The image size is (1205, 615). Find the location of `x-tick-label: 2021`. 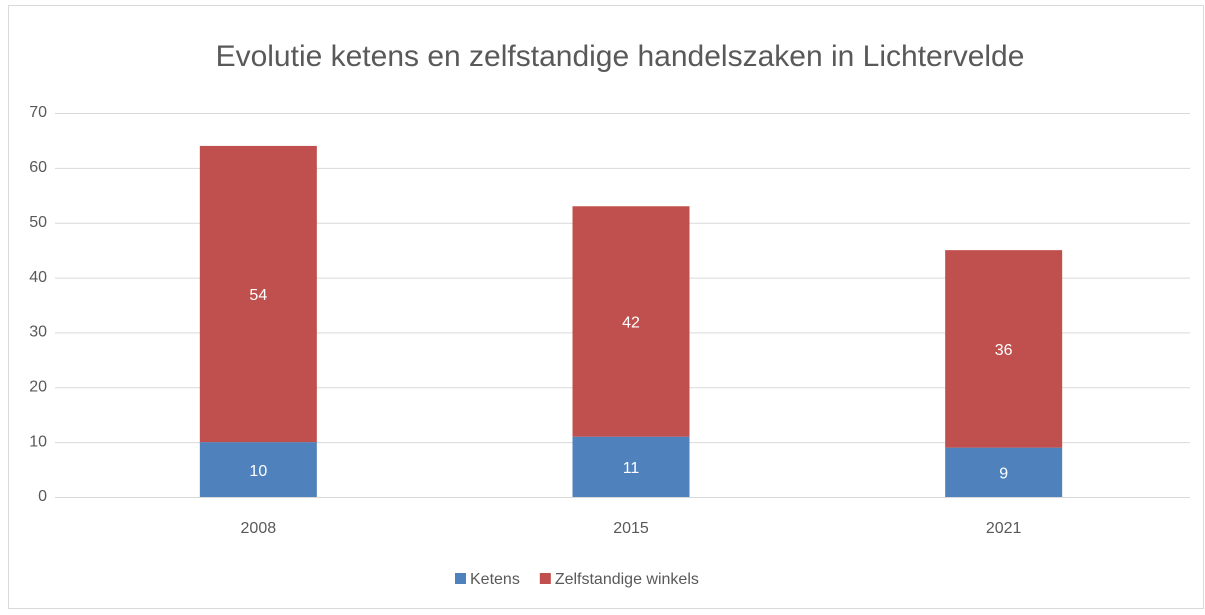

x-tick-label: 2021 is located at coordinates (1004, 528).